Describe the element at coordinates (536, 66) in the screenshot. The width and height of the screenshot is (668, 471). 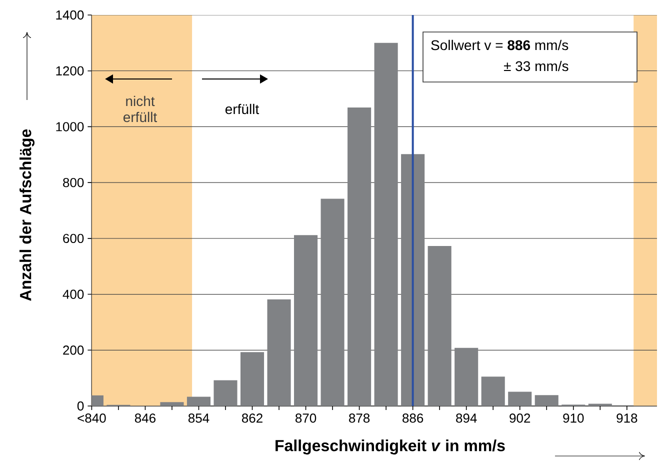
I see `annotation: ± 33 mm/s` at that location.